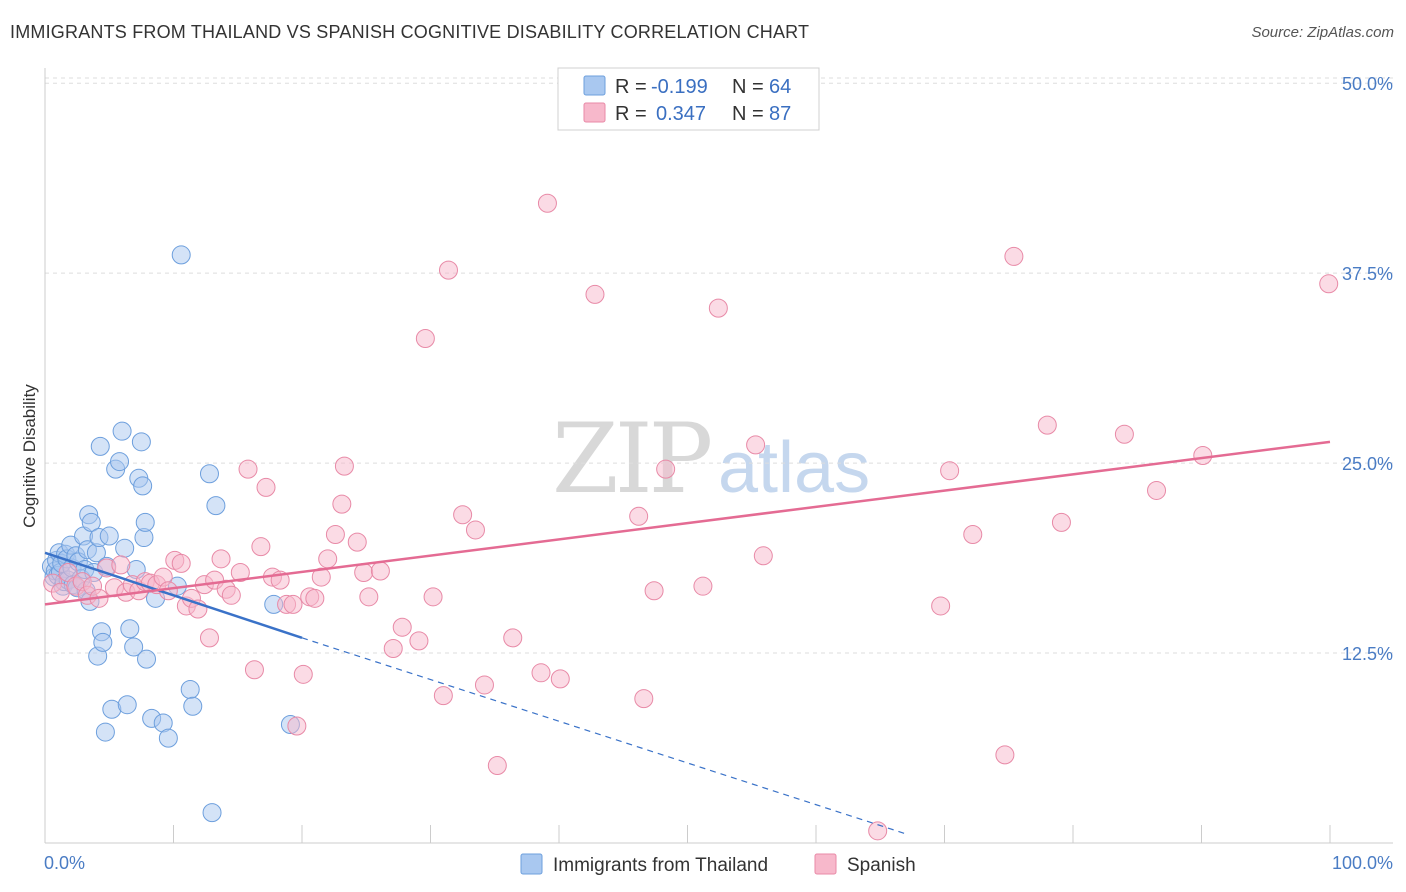  I want to click on y-tick-label: 12.5%, so click(1367, 654).